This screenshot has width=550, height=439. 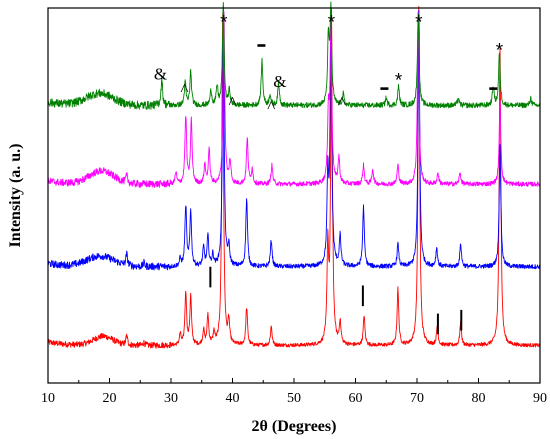 What do you see at coordinates (48, 398) in the screenshot?
I see `x-tick-label: 10` at bounding box center [48, 398].